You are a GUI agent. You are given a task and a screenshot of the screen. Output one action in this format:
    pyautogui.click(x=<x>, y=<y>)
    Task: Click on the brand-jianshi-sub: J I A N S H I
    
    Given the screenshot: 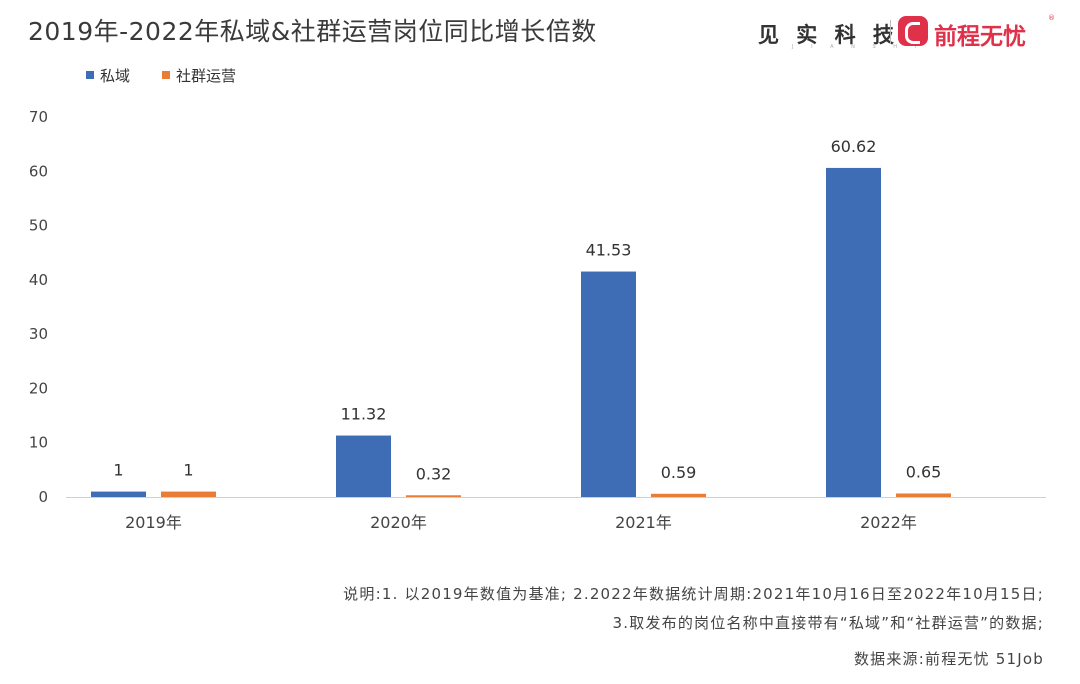 What is the action you would take?
    pyautogui.click(x=858, y=47)
    